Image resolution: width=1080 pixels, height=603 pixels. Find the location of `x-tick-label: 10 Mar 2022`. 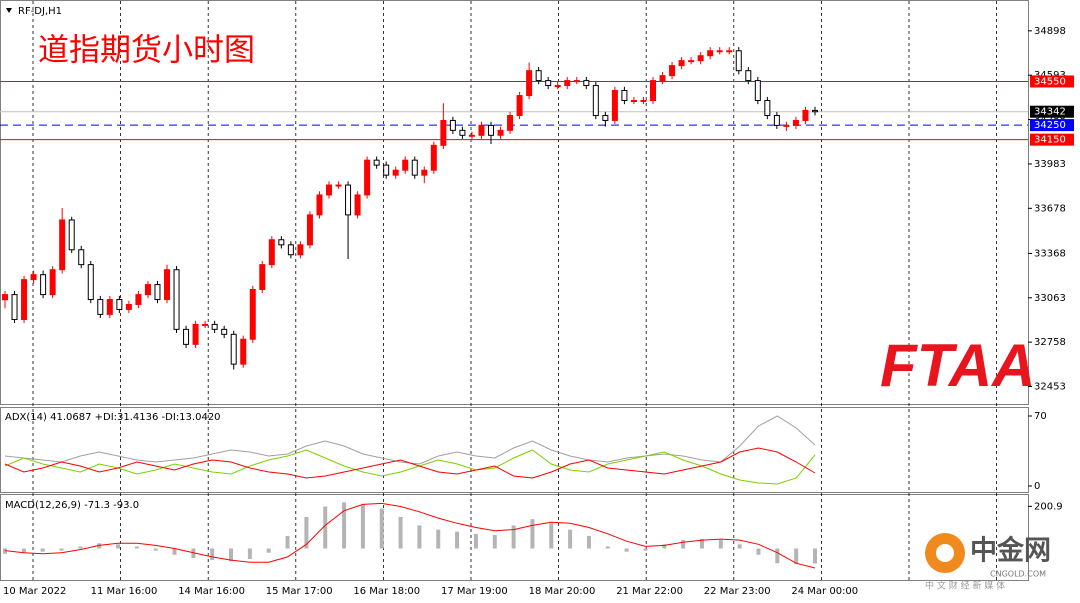

x-tick-label: 10 Mar 2022 is located at coordinates (34, 591).